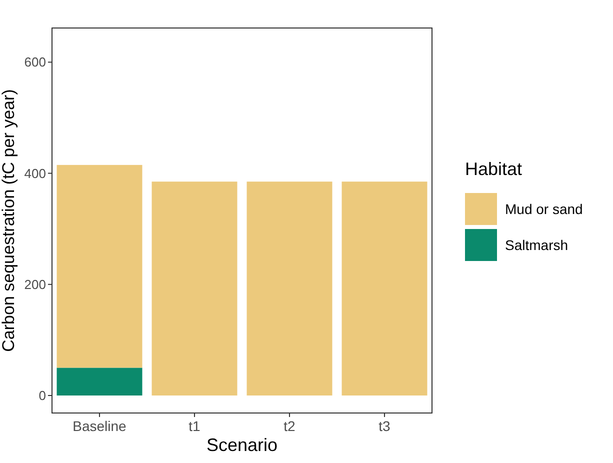 Image resolution: width=613 pixels, height=463 pixels. Describe the element at coordinates (35, 173) in the screenshot. I see `y-tick-label: 400` at that location.